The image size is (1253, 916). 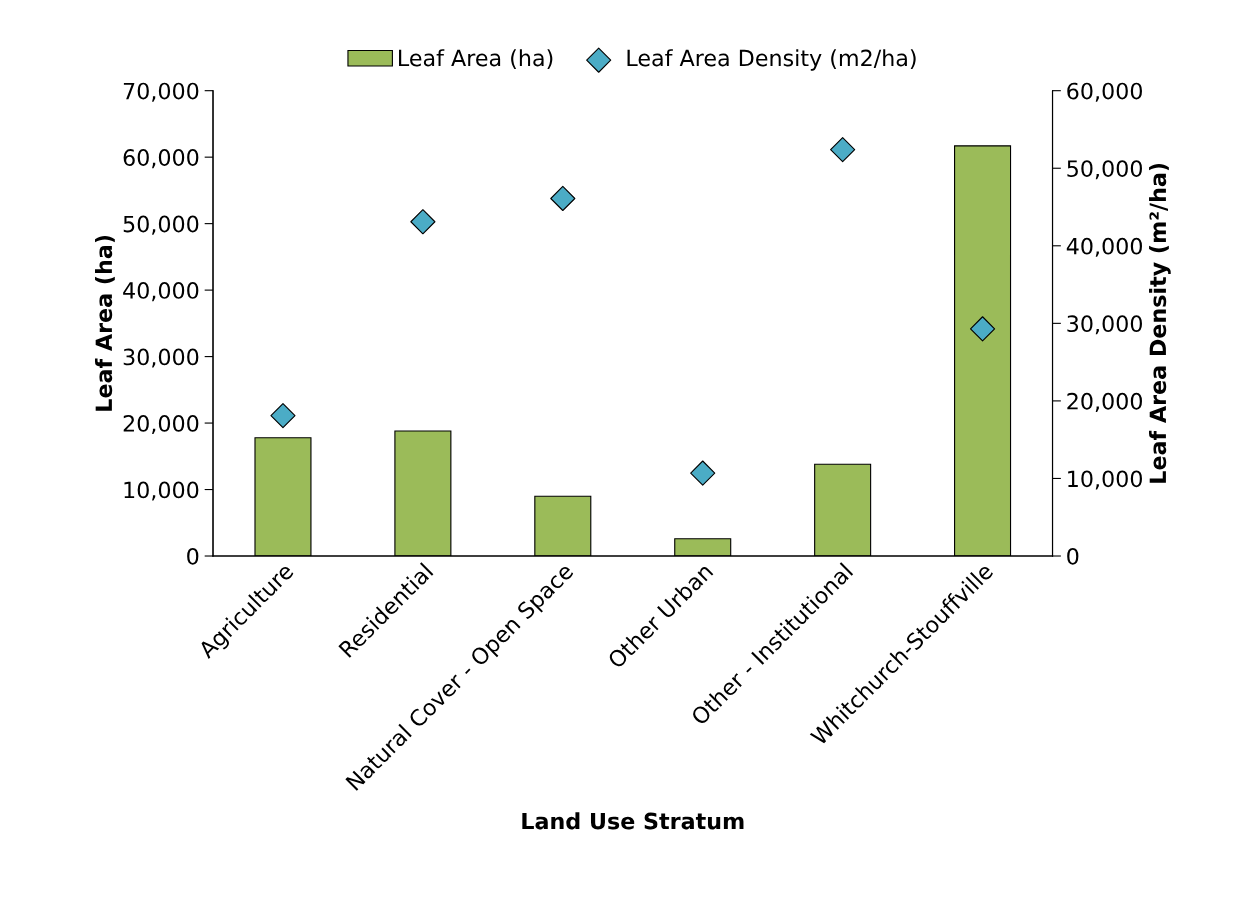 What do you see at coordinates (161, 159) in the screenshot?
I see `y-tick-label: 60,000` at bounding box center [161, 159].